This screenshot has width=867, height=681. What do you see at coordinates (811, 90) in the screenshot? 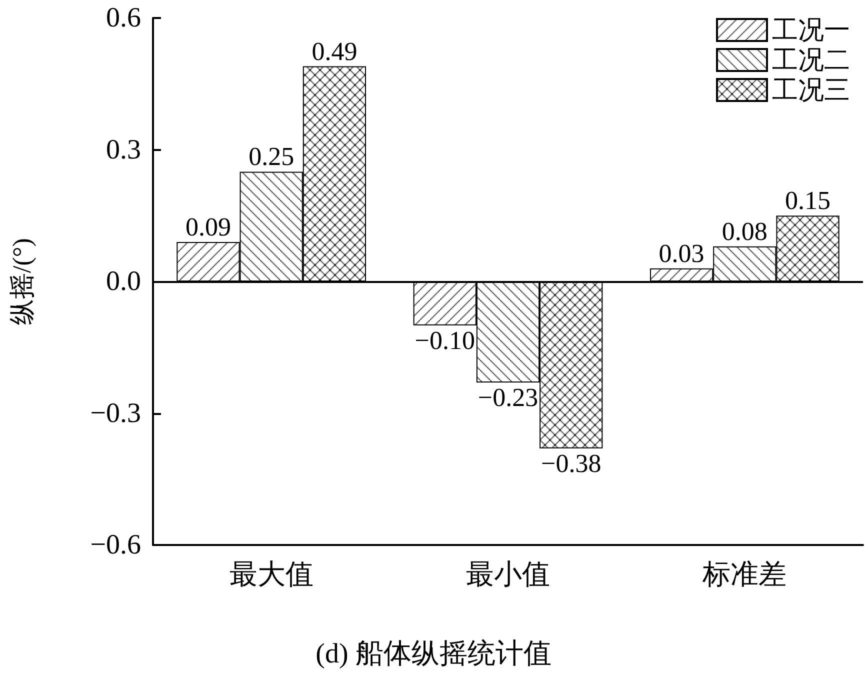
I see `legend-label: 工况三` at bounding box center [811, 90].